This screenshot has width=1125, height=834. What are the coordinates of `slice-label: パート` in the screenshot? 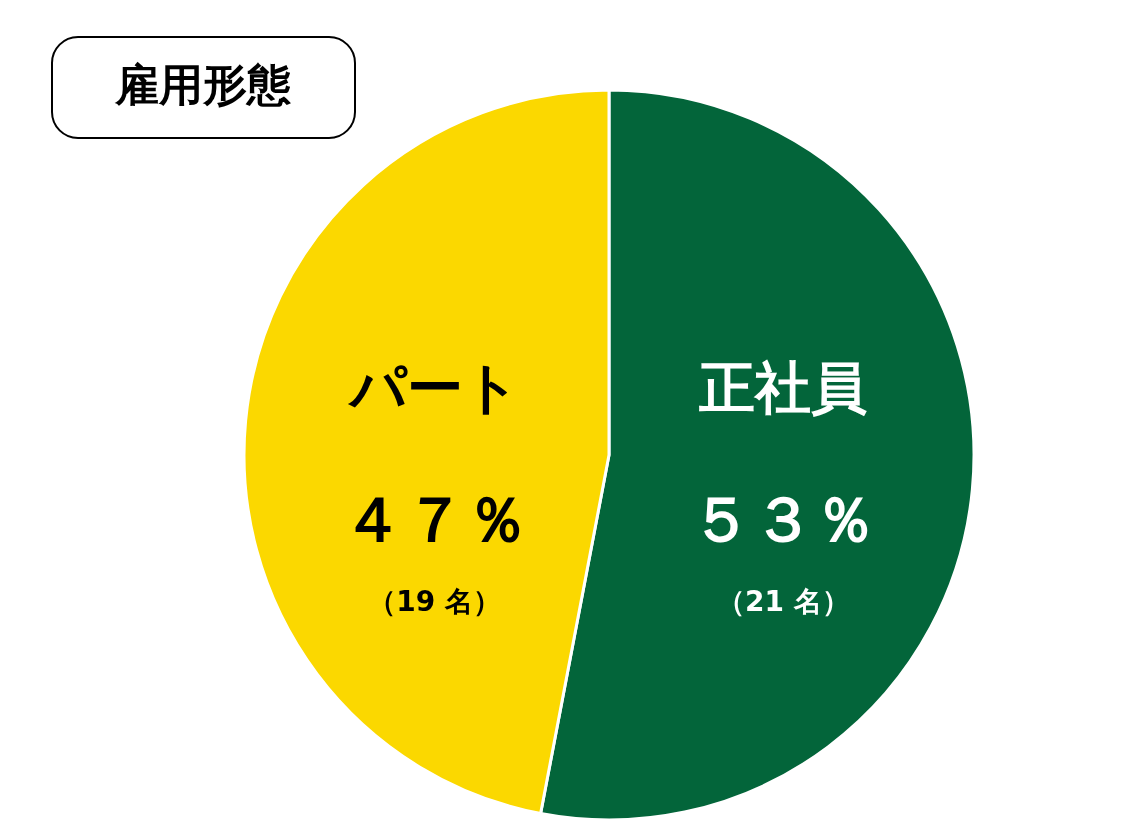 It's located at (433, 388).